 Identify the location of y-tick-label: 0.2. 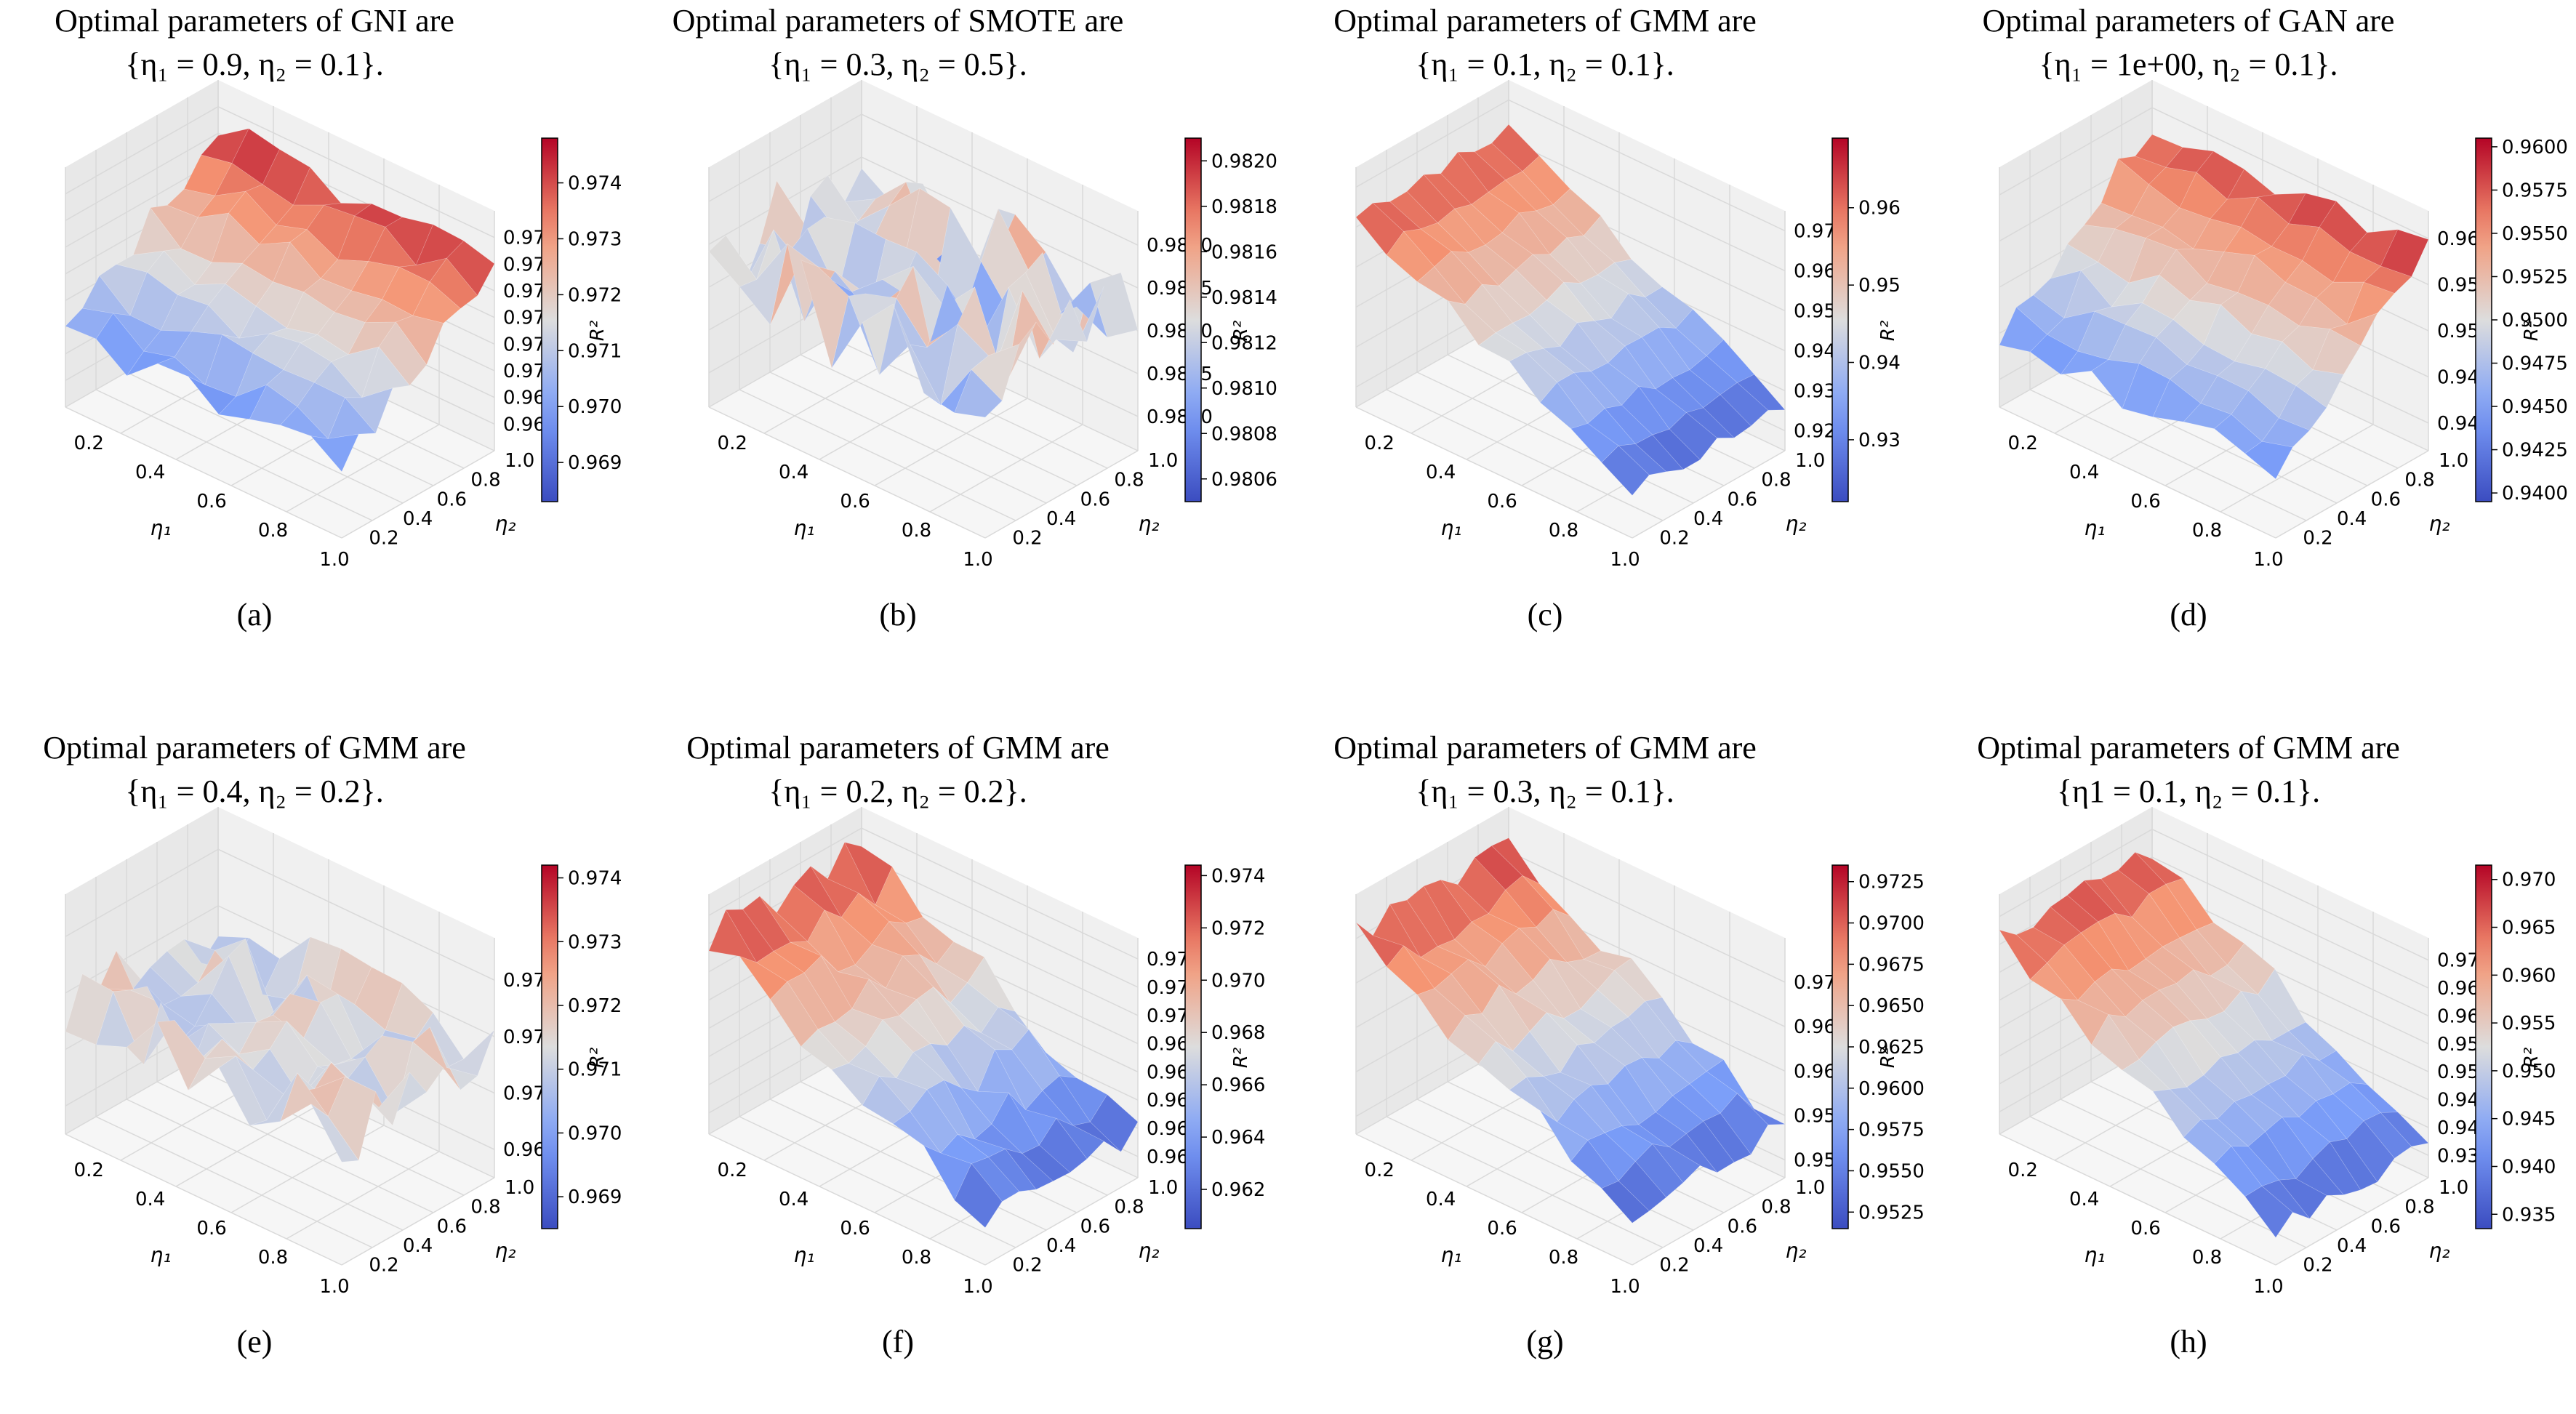
(384, 1266).